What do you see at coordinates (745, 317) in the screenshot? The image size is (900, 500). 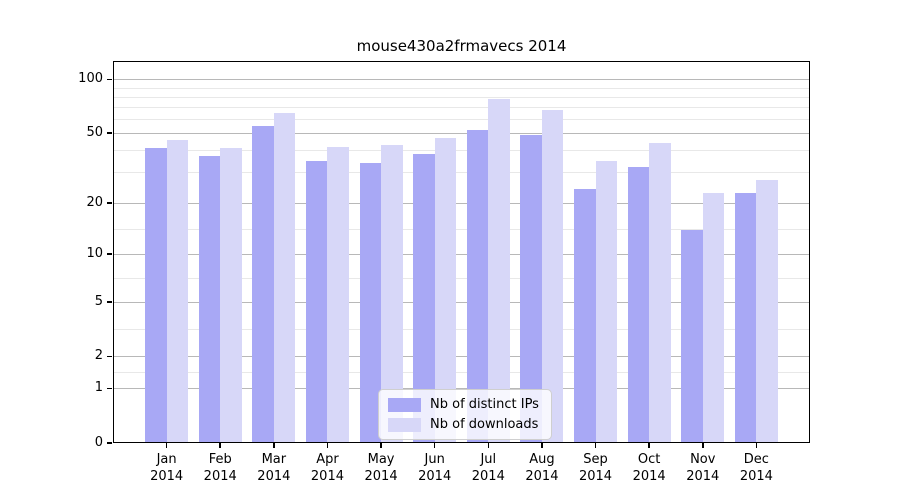 I see `bar-ips-dec` at bounding box center [745, 317].